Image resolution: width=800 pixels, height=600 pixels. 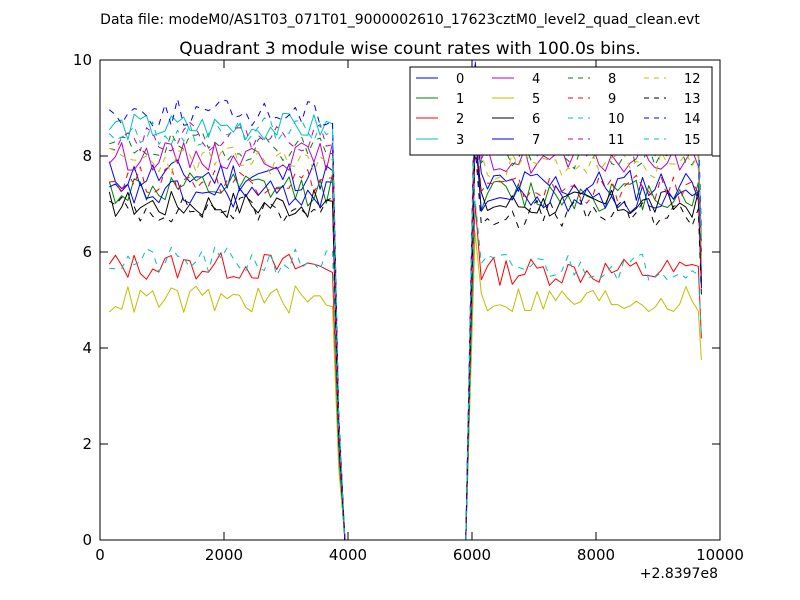 What do you see at coordinates (612, 99) in the screenshot?
I see `legend-label: 9` at bounding box center [612, 99].